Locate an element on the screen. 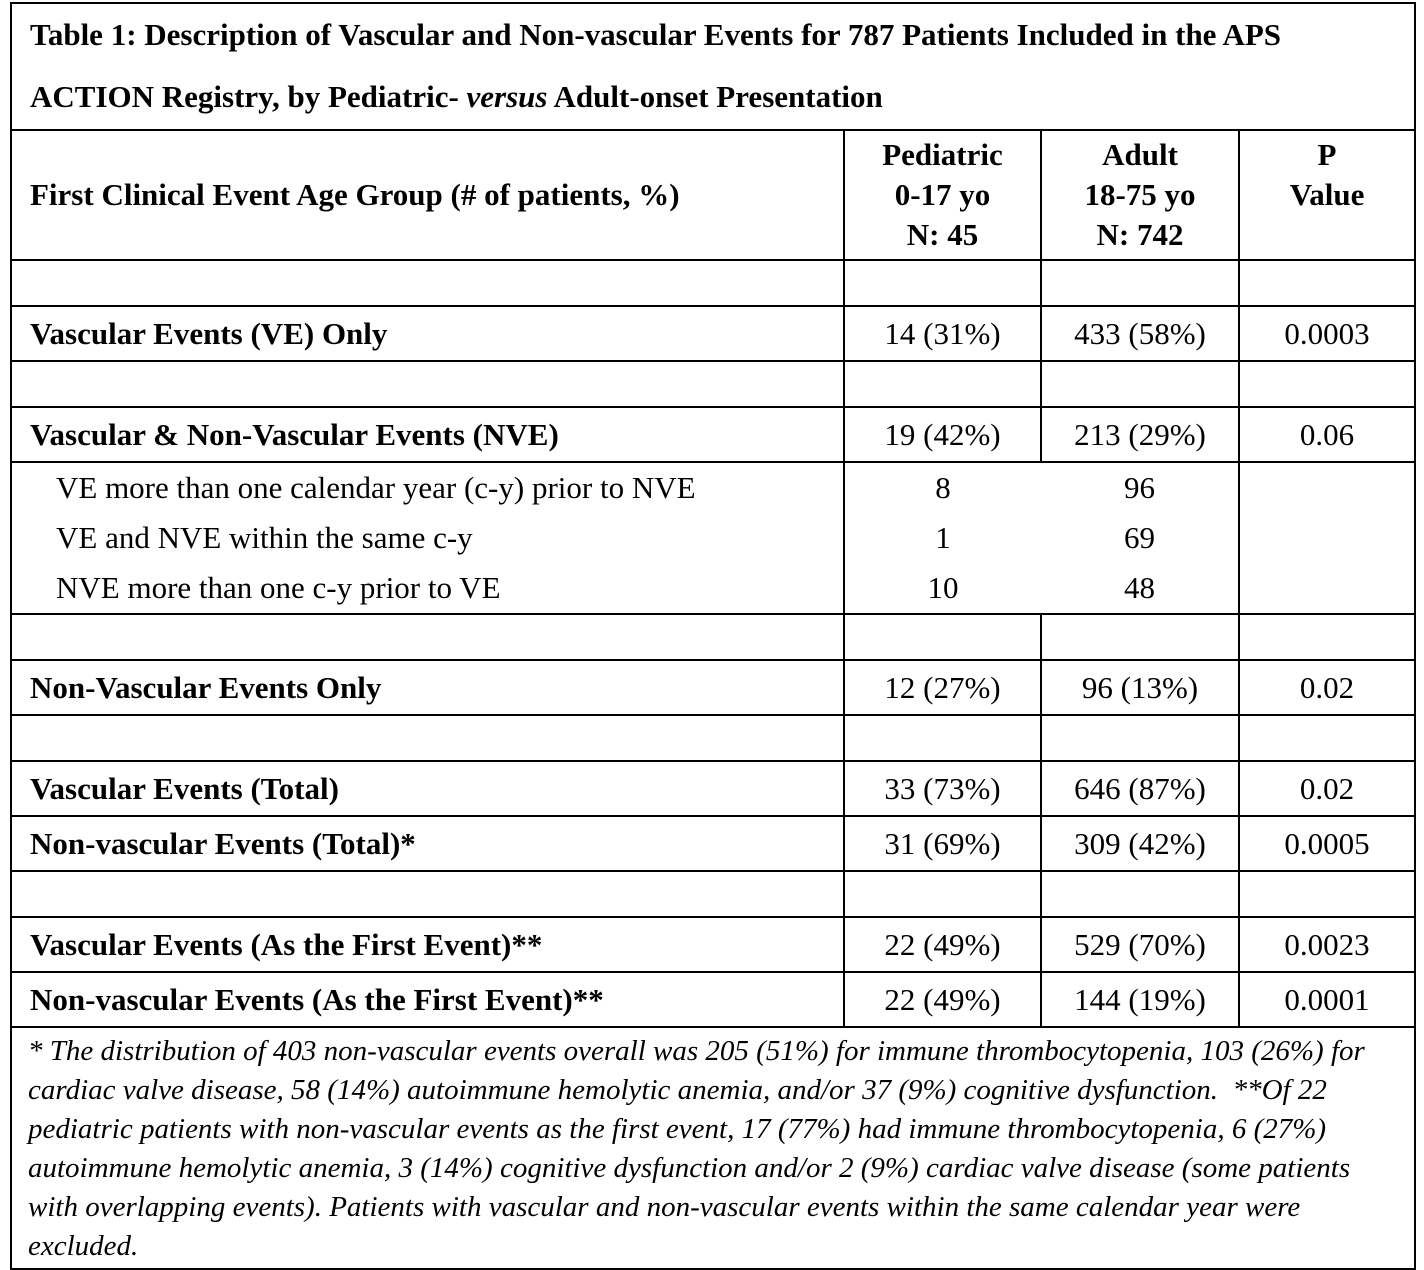 This screenshot has width=1424, height=1270. value-cell: 309 (42%) is located at coordinates (1140, 843).